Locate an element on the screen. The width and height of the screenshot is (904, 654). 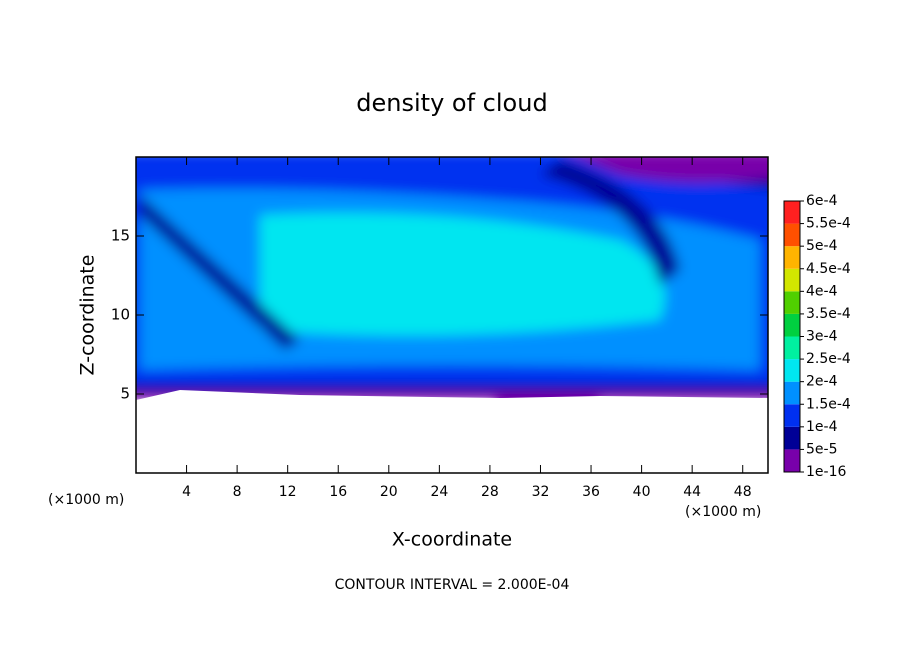
x-tick-label: 4 is located at coordinates (186, 492).